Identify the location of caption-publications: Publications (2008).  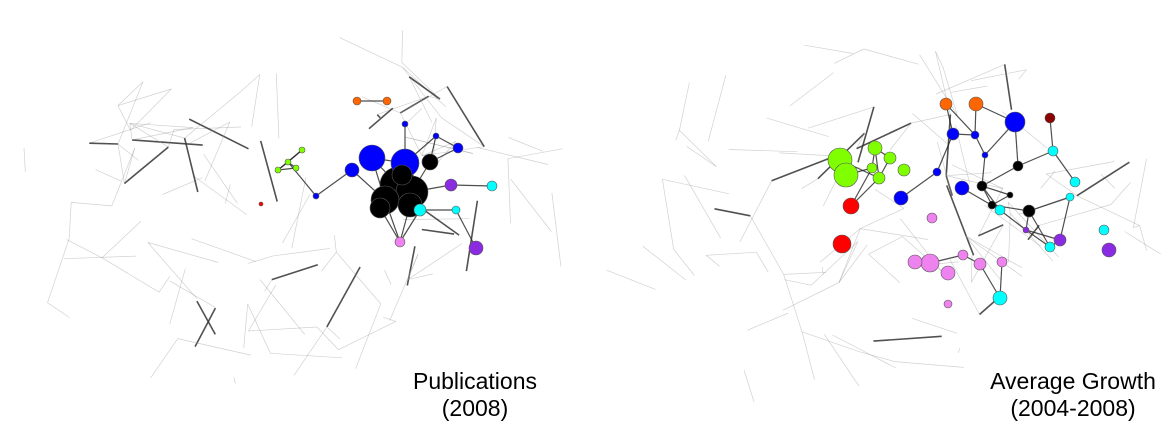
(475, 395).